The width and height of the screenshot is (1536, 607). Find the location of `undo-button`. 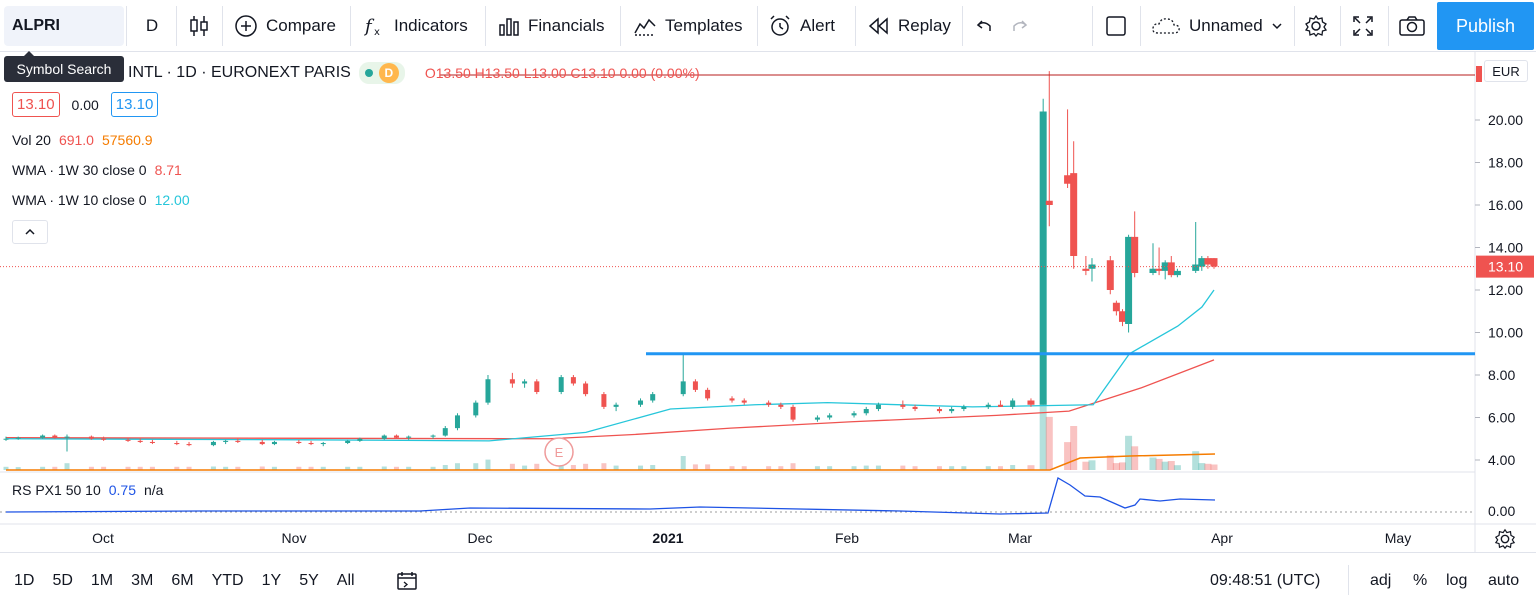

undo-button is located at coordinates (984, 26).